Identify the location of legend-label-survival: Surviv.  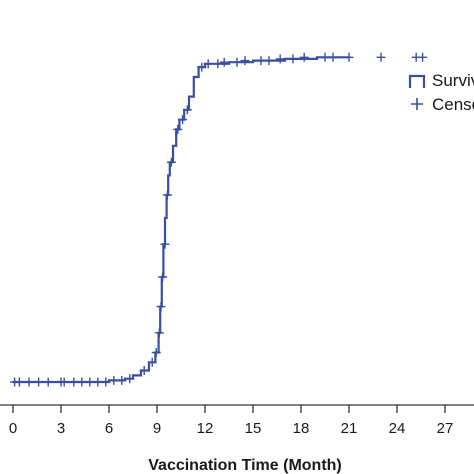
(453, 80).